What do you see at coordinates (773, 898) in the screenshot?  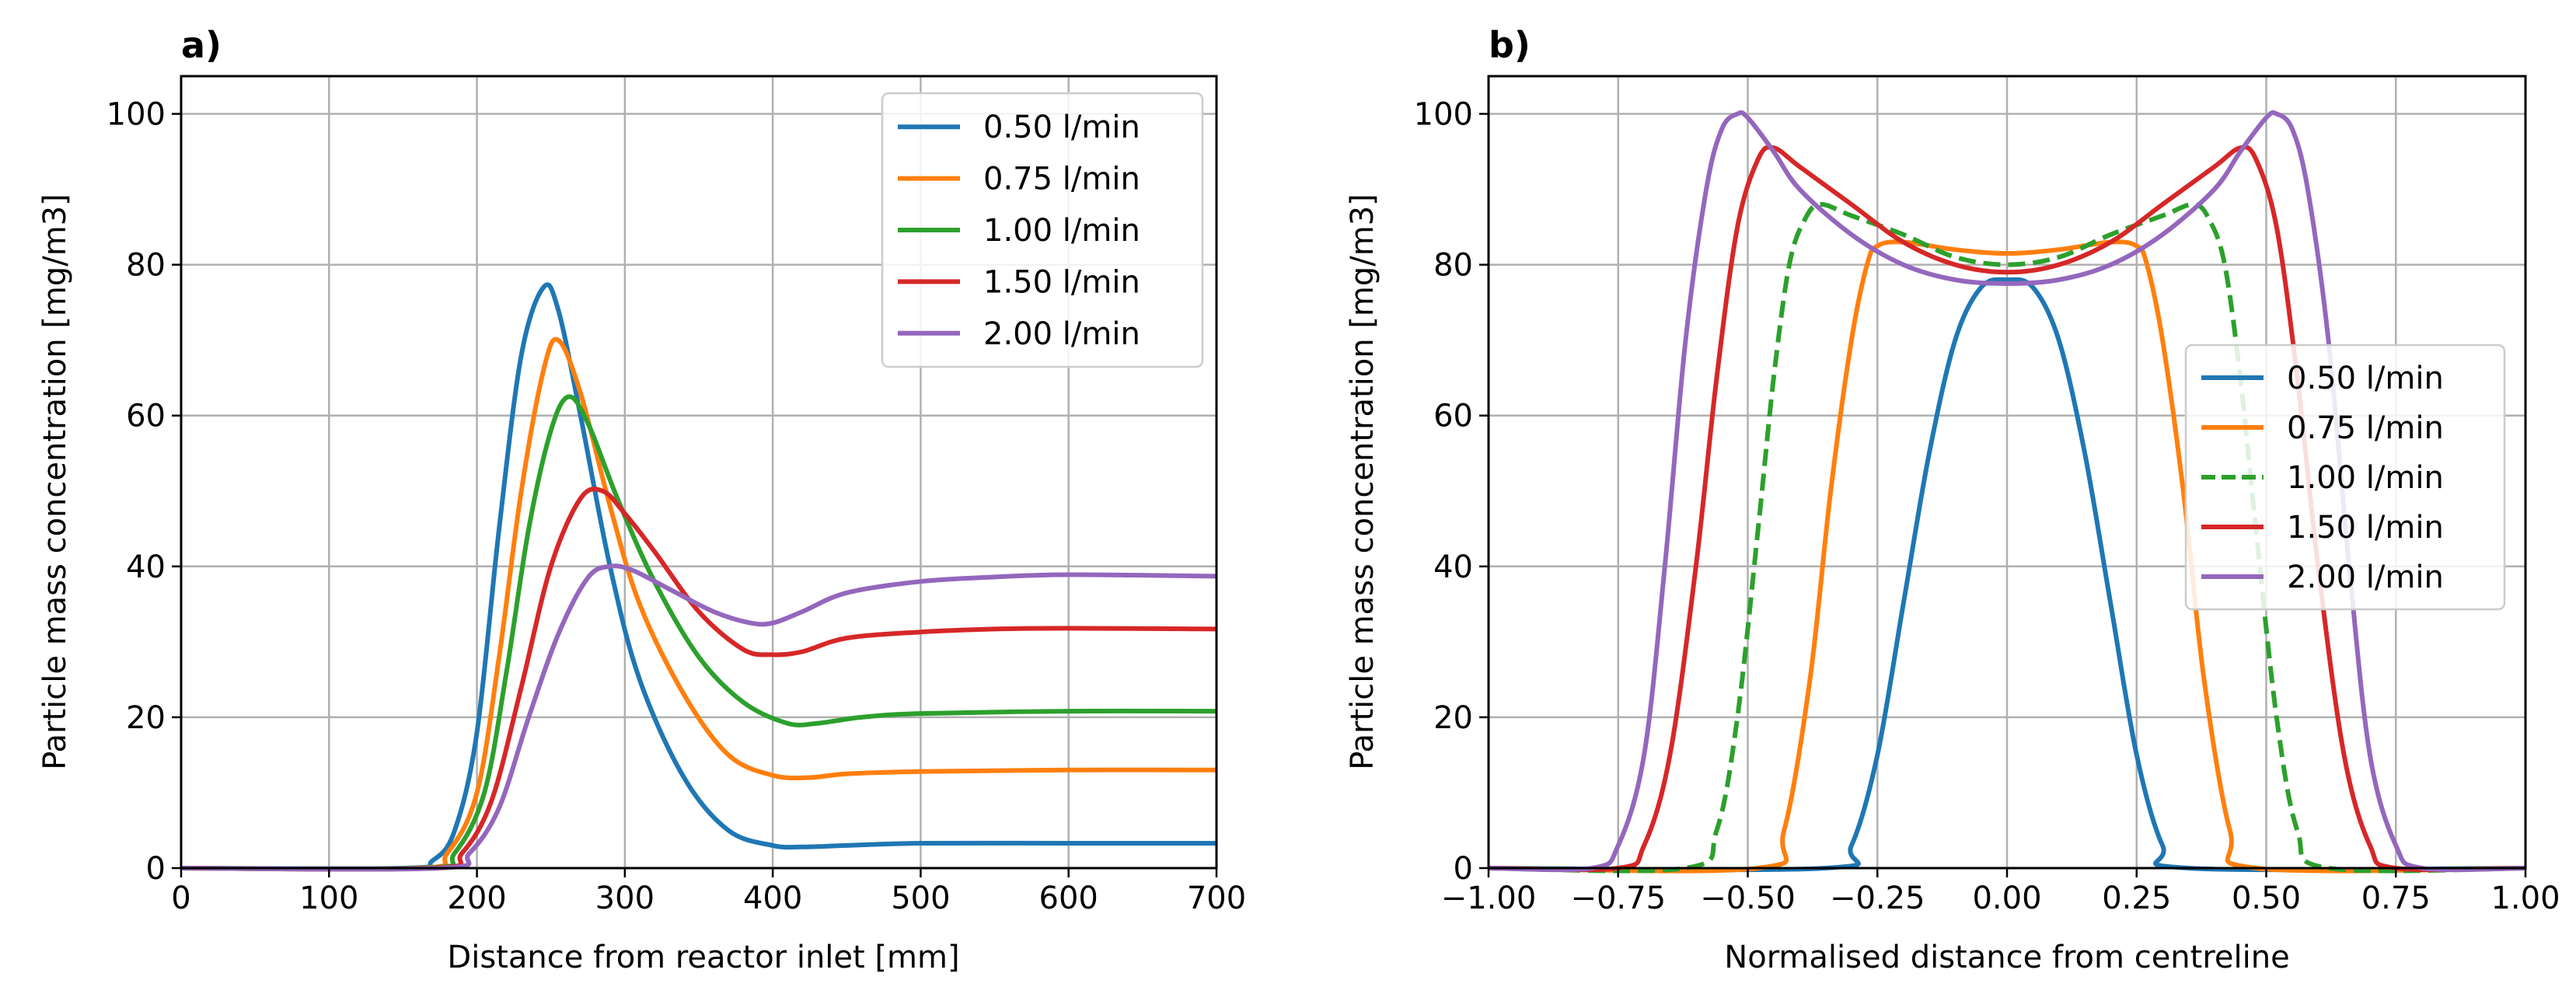 I see `x-tick-label: 400` at bounding box center [773, 898].